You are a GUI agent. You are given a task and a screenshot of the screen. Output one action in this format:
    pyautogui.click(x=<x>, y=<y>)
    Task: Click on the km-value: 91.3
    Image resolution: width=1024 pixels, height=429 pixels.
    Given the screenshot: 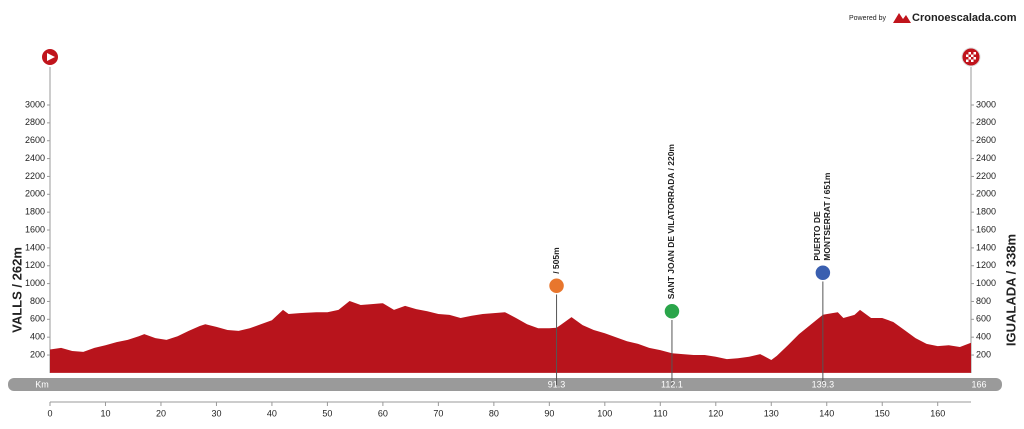 What is the action you would take?
    pyautogui.click(x=557, y=384)
    